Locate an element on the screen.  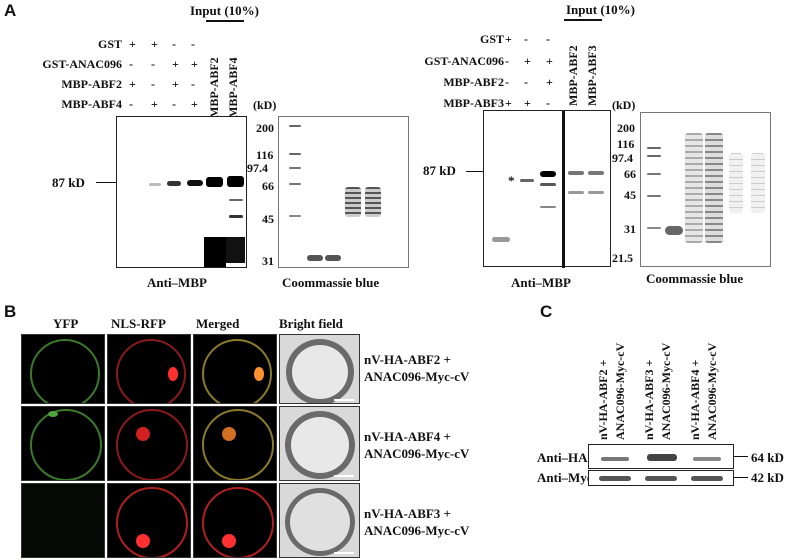
marker-87kd-left: 87 kD is located at coordinates (68, 182).